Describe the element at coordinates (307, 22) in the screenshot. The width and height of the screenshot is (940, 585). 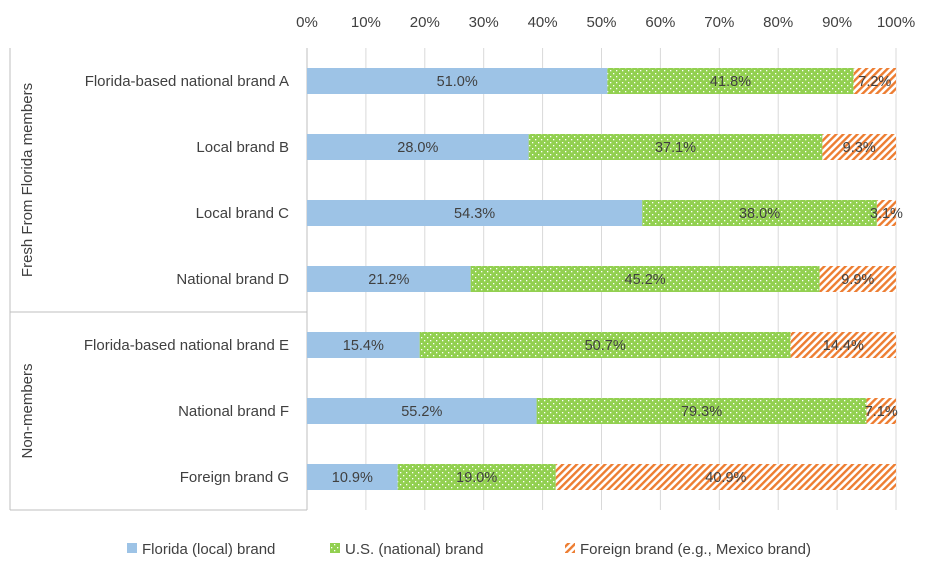
I see `x-tick-label: 0%` at that location.